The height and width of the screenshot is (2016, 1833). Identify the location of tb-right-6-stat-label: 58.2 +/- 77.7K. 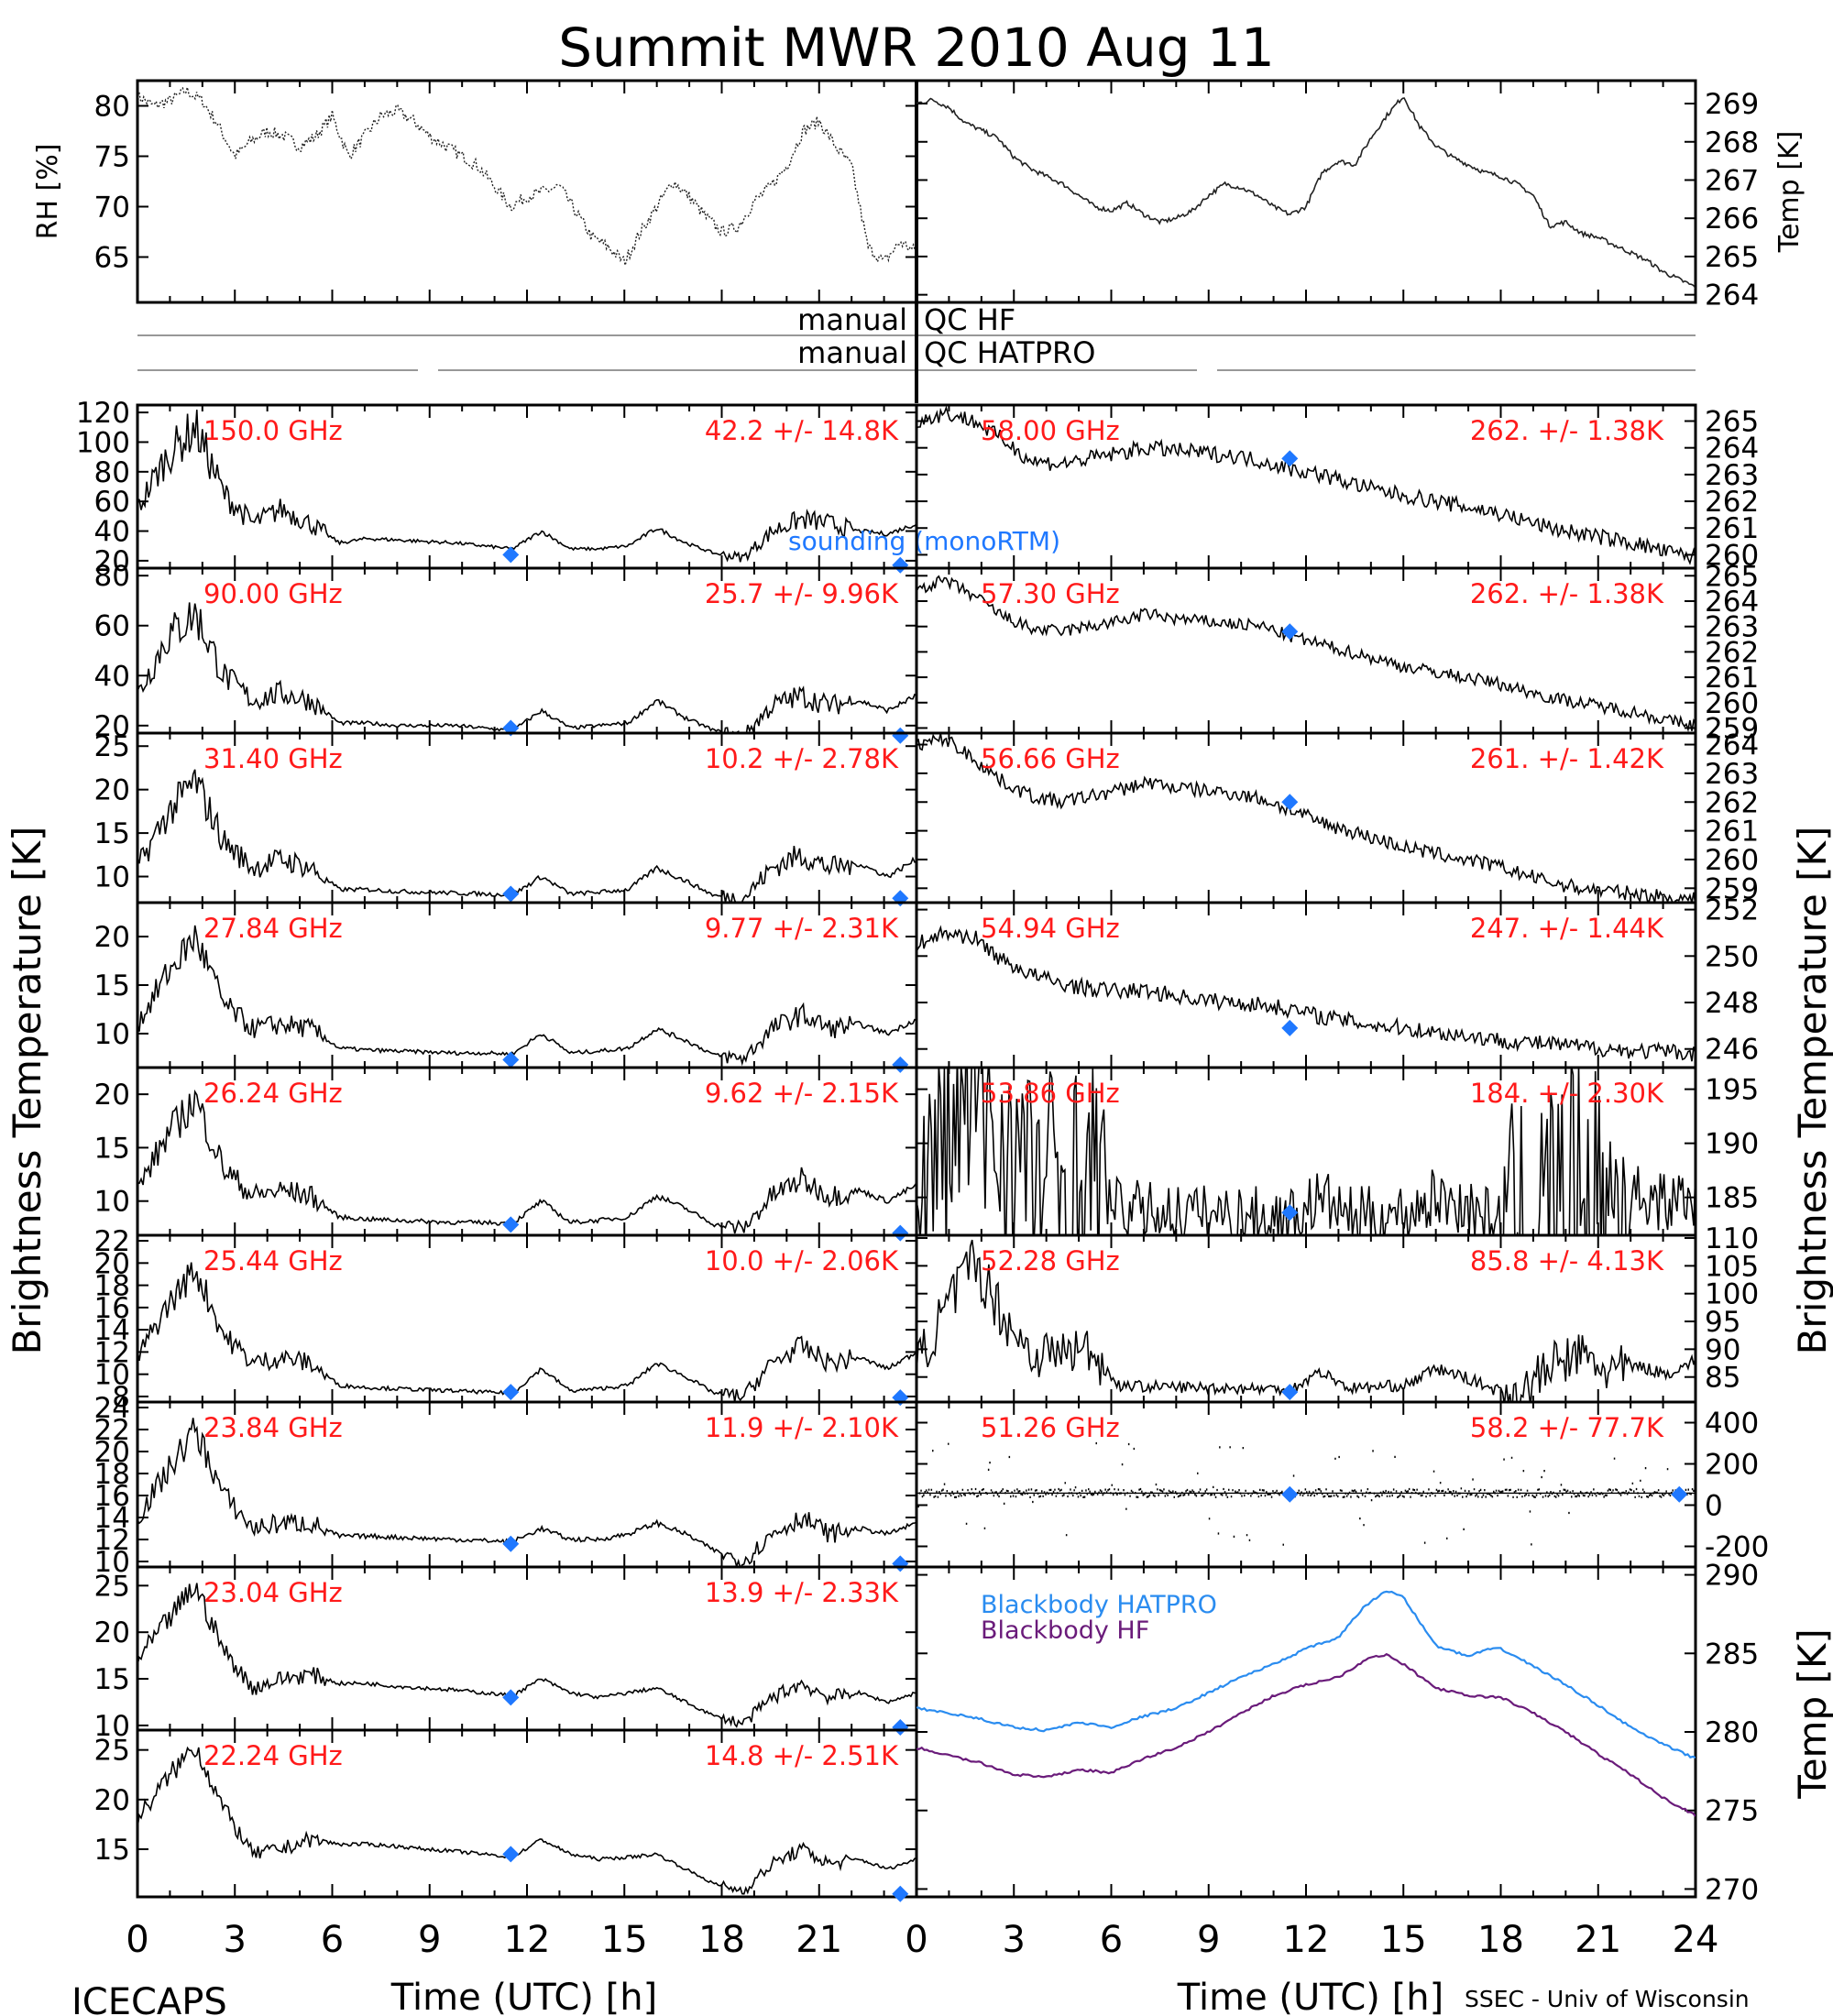
(1567, 1427).